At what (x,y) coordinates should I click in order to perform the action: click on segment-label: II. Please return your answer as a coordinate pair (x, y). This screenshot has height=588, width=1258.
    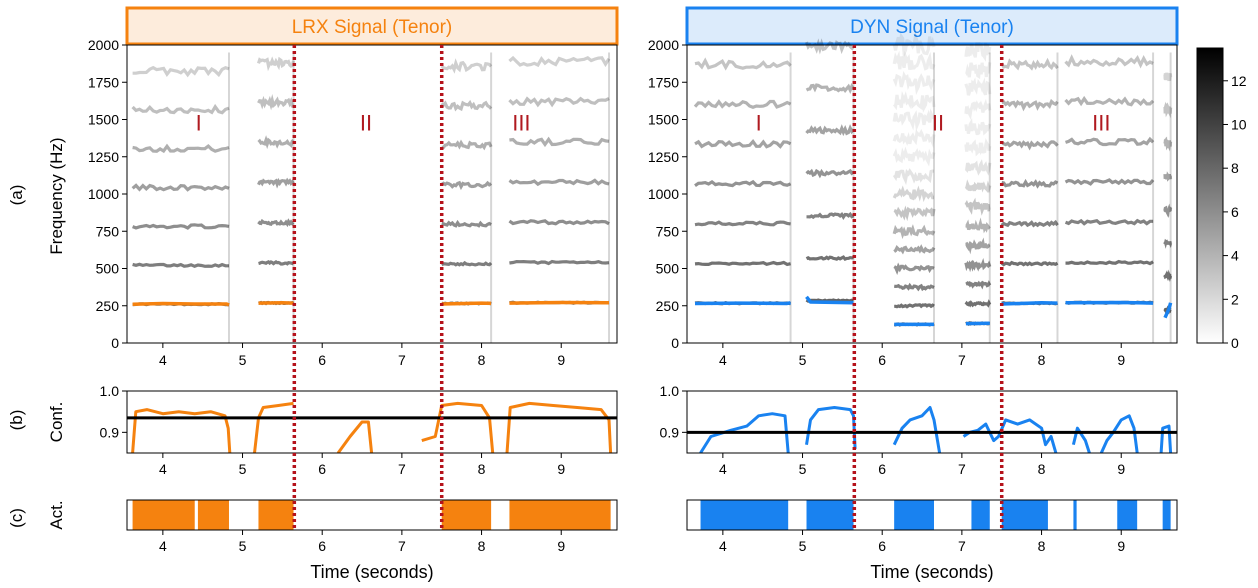
    Looking at the image, I should click on (366, 122).